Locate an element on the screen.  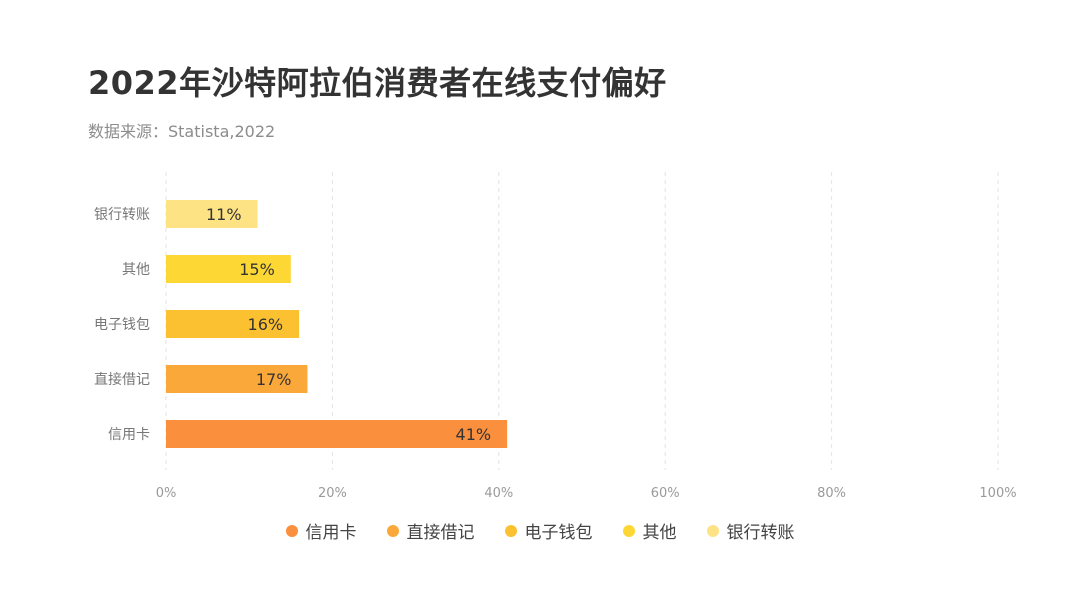
legend-label: 电子钱包 is located at coordinates (558, 533).